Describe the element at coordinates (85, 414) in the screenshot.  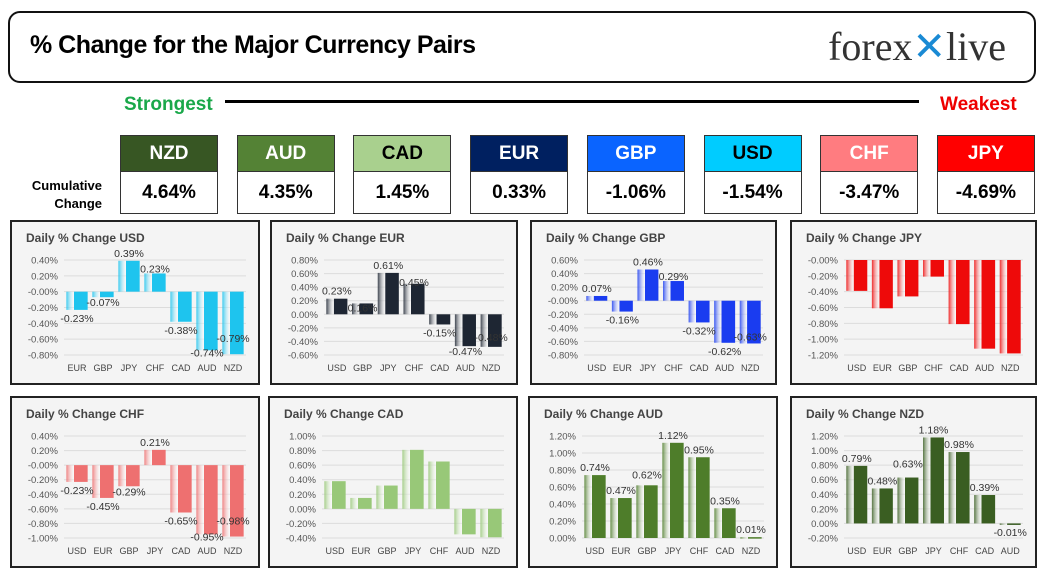
I see `chart-title: Daily % Change CHF` at that location.